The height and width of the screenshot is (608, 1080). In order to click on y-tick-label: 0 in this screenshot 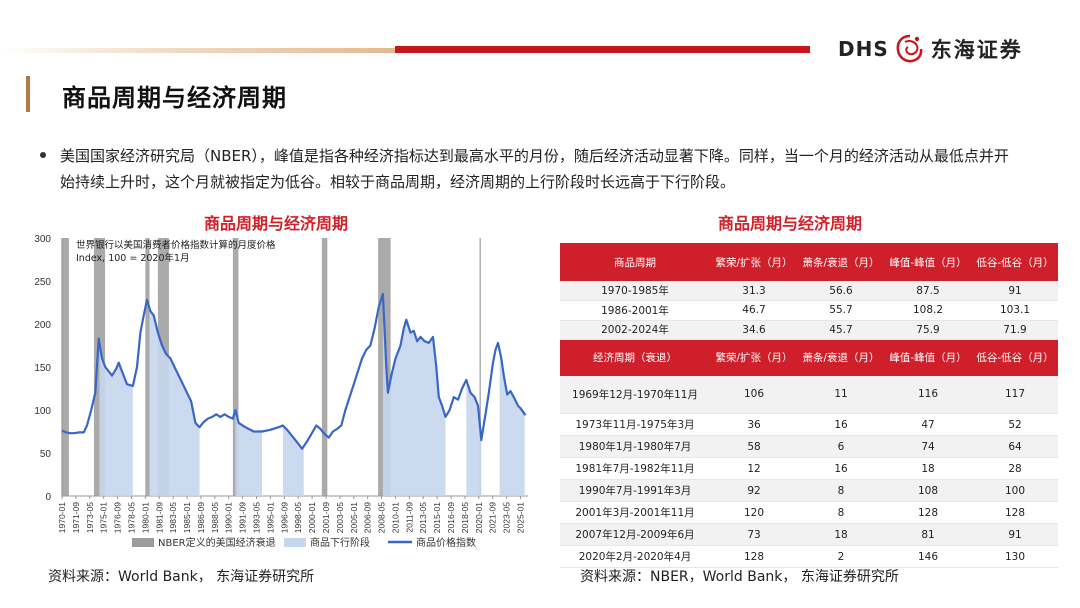, I will do `click(48, 497)`.